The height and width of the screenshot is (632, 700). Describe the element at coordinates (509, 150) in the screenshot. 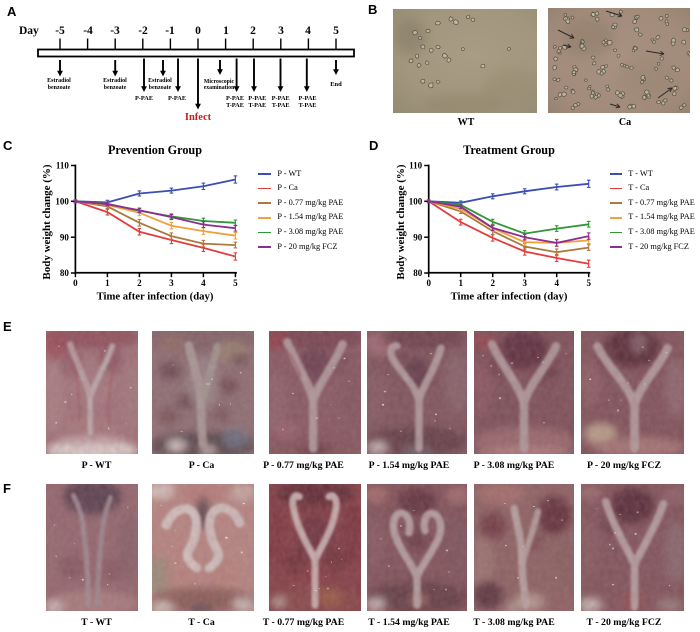

I see `svg-text: Treatment Group` at that location.